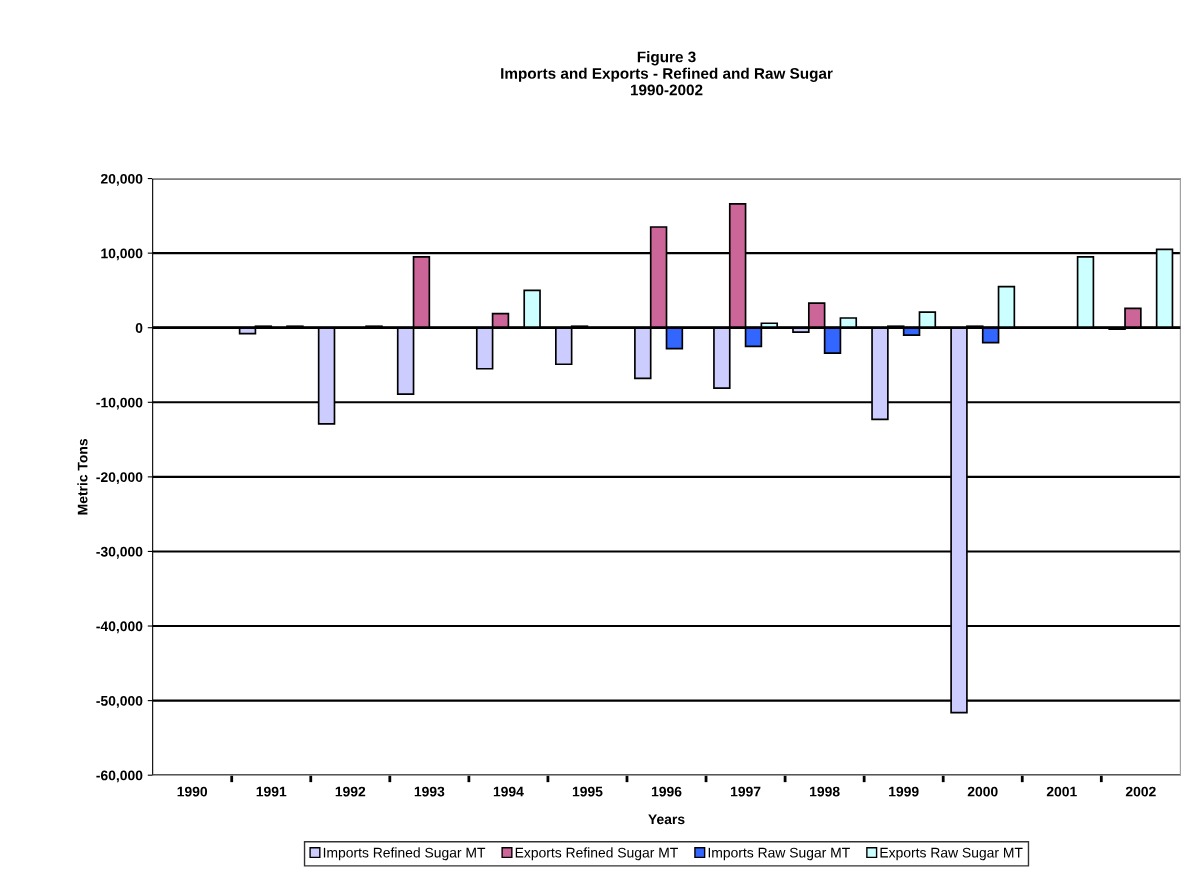 The image size is (1202, 871). What do you see at coordinates (350, 791) in the screenshot?
I see `x-tick-label: 1992` at bounding box center [350, 791].